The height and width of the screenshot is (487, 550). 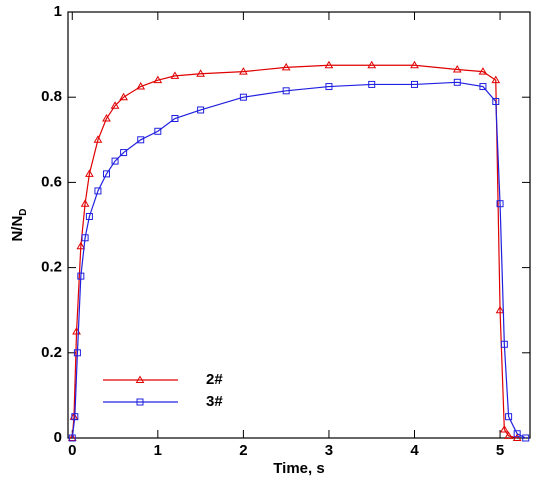 What do you see at coordinates (329, 450) in the screenshot?
I see `x-tick-label: 3` at bounding box center [329, 450].